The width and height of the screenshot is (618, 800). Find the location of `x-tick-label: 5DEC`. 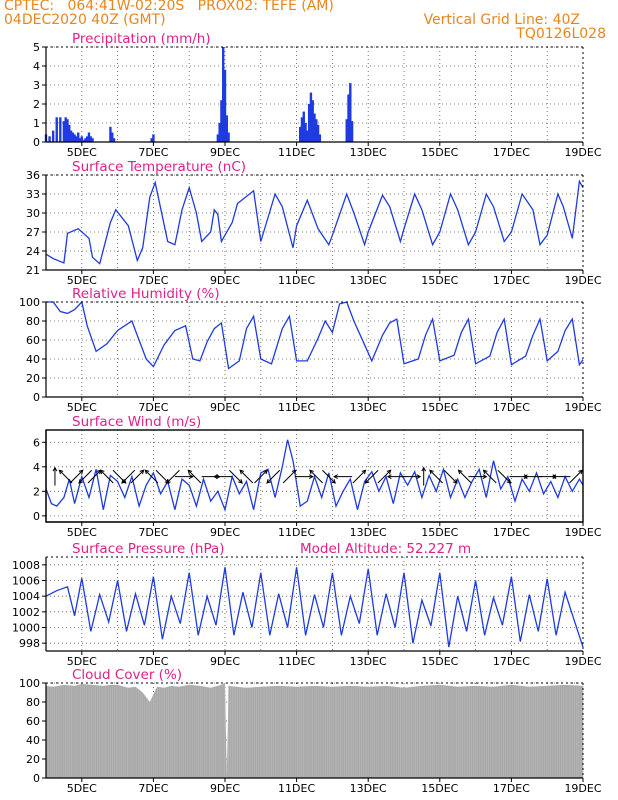

x-tick-label: 5DEC is located at coordinates (82, 152).